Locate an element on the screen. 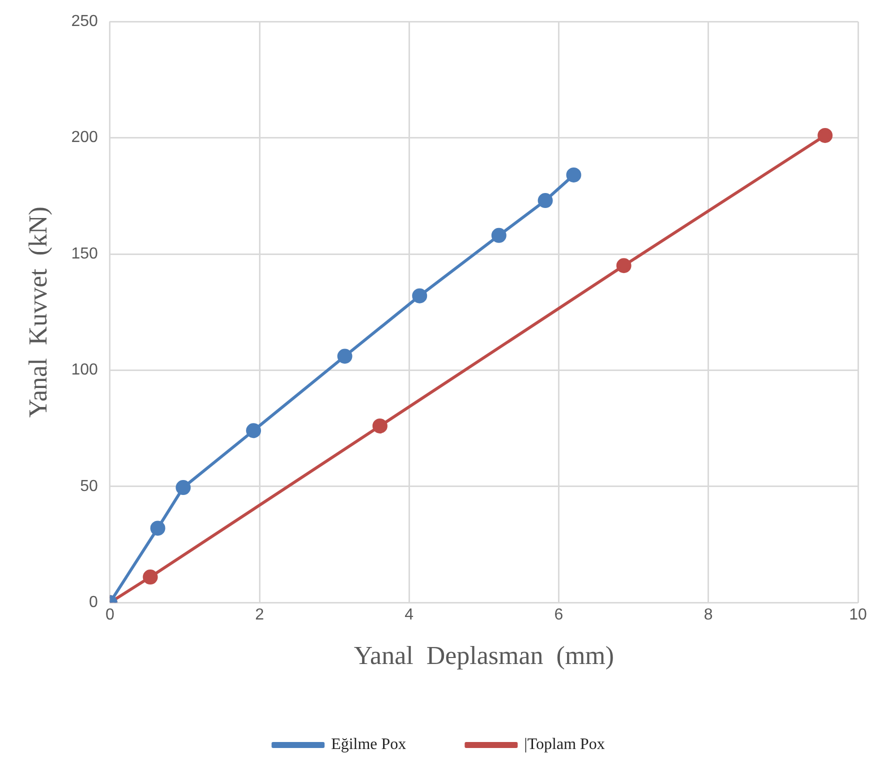  y-tick-label: 50 is located at coordinates (89, 486).